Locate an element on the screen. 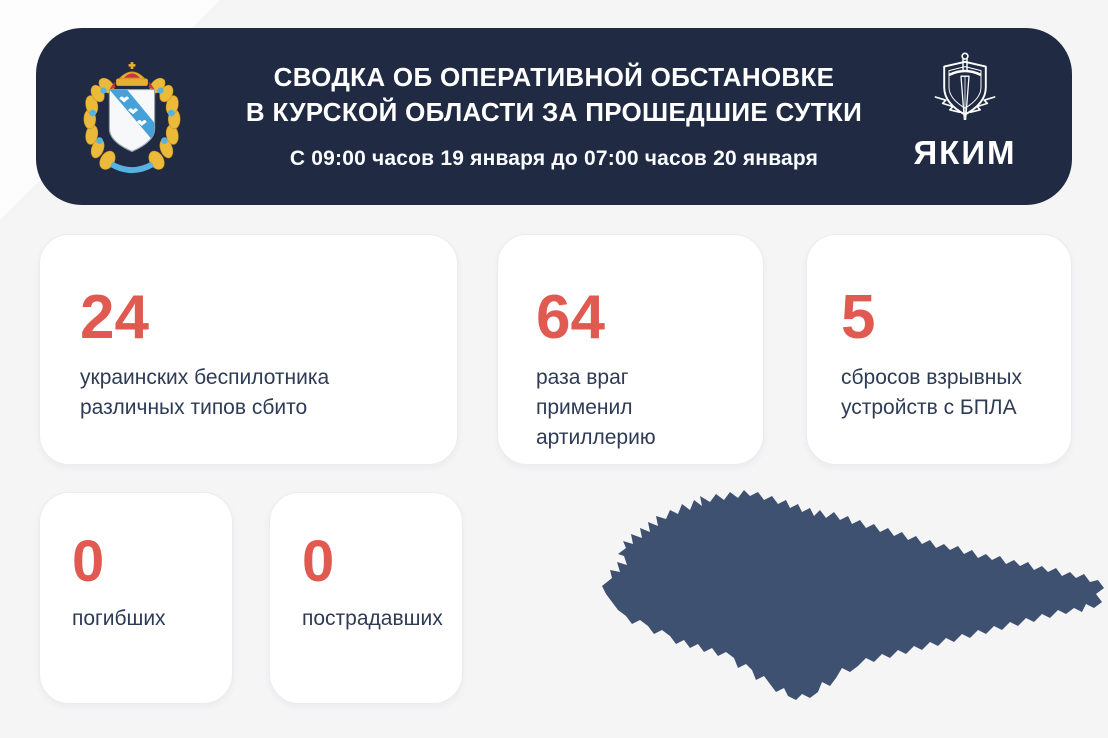 This screenshot has height=738, width=1108. casualty-label: пострадавших is located at coordinates (372, 618).